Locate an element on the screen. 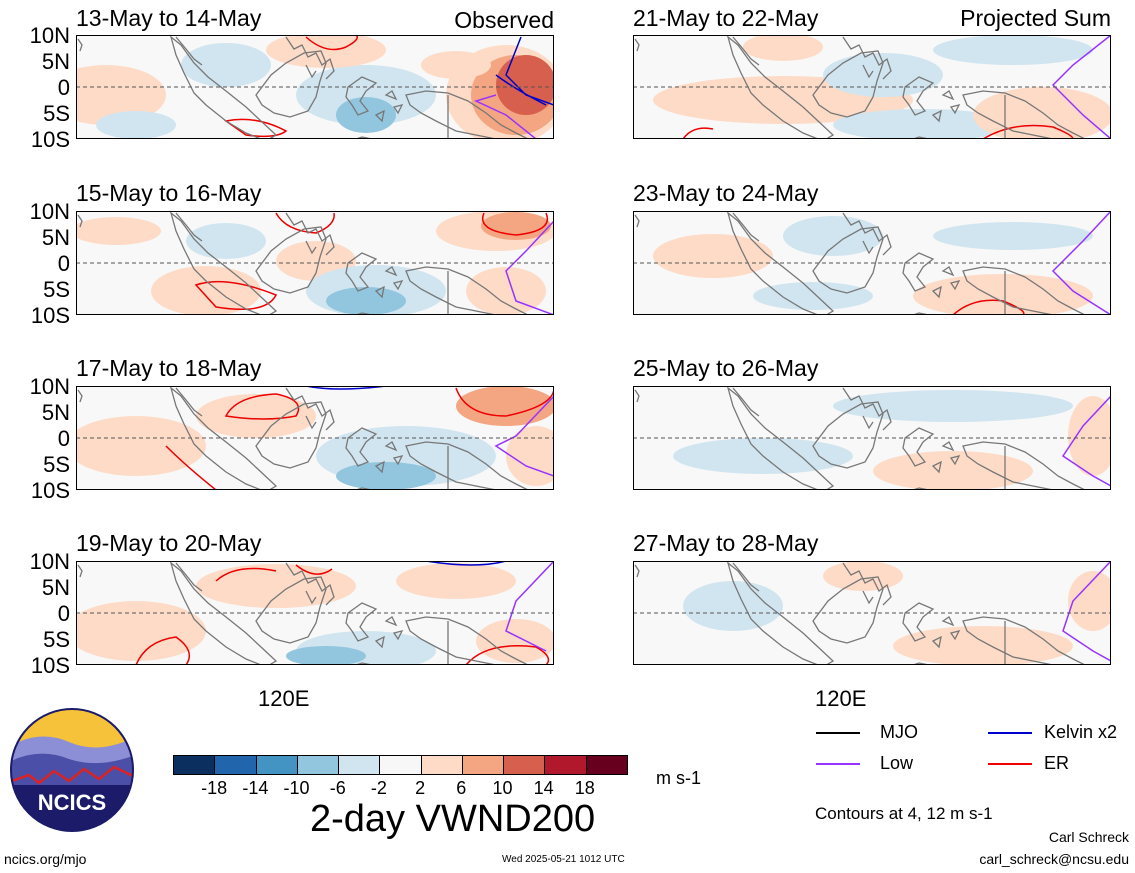 This screenshot has height=873, width=1135. lon-label-right: 120E is located at coordinates (841, 698).